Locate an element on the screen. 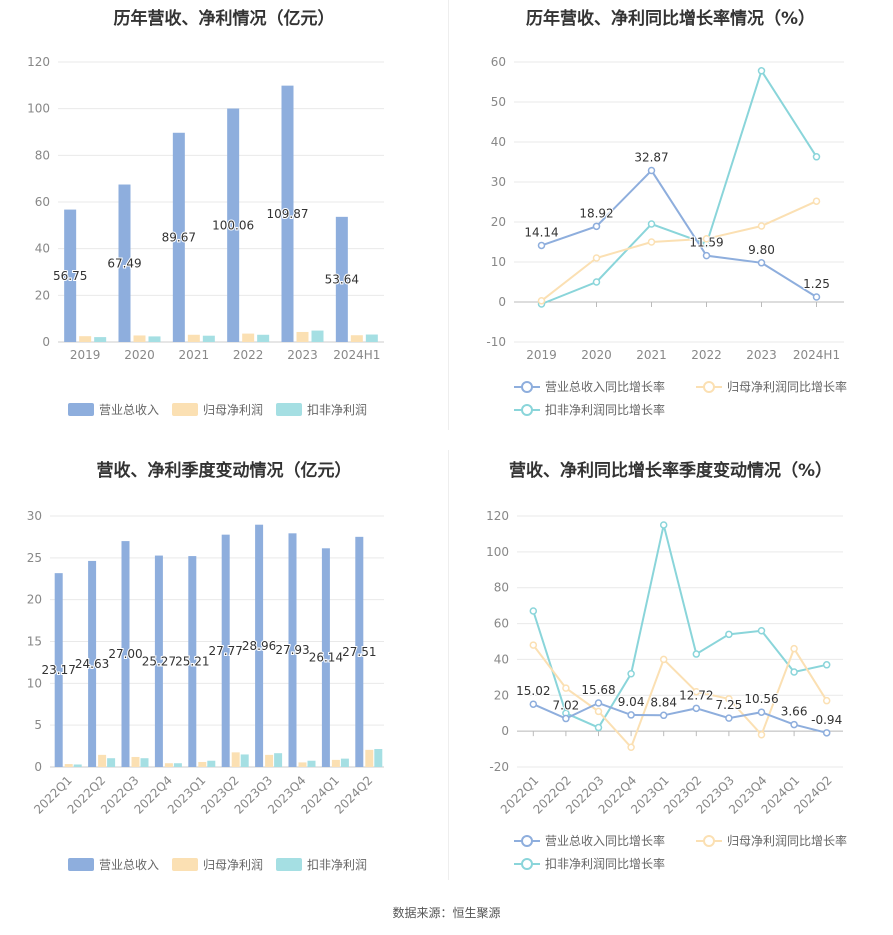 Image resolution: width=893 pixels, height=935 pixels. data-label: 26.14 is located at coordinates (326, 658).